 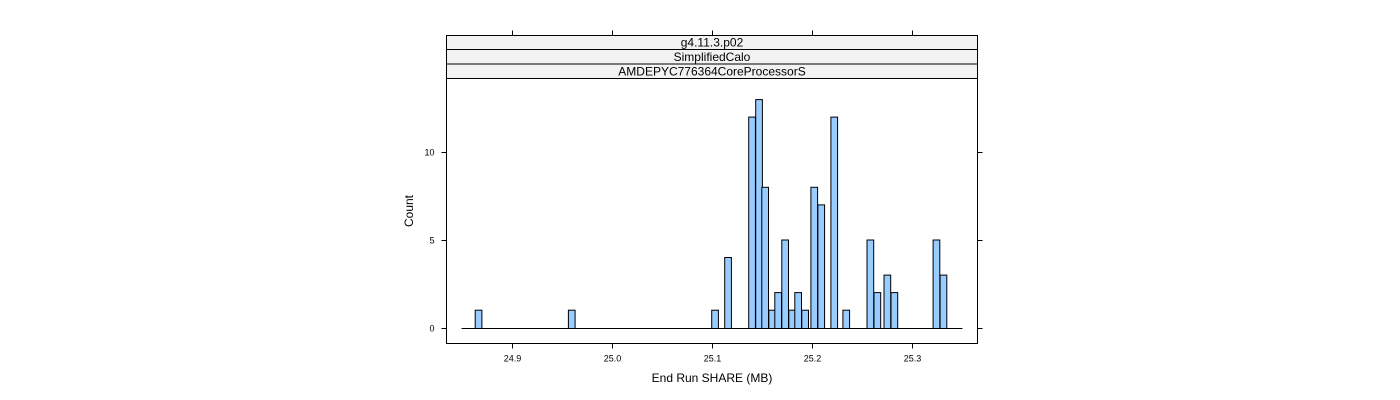 I want to click on y-tick-label: 10, so click(x=429, y=153).